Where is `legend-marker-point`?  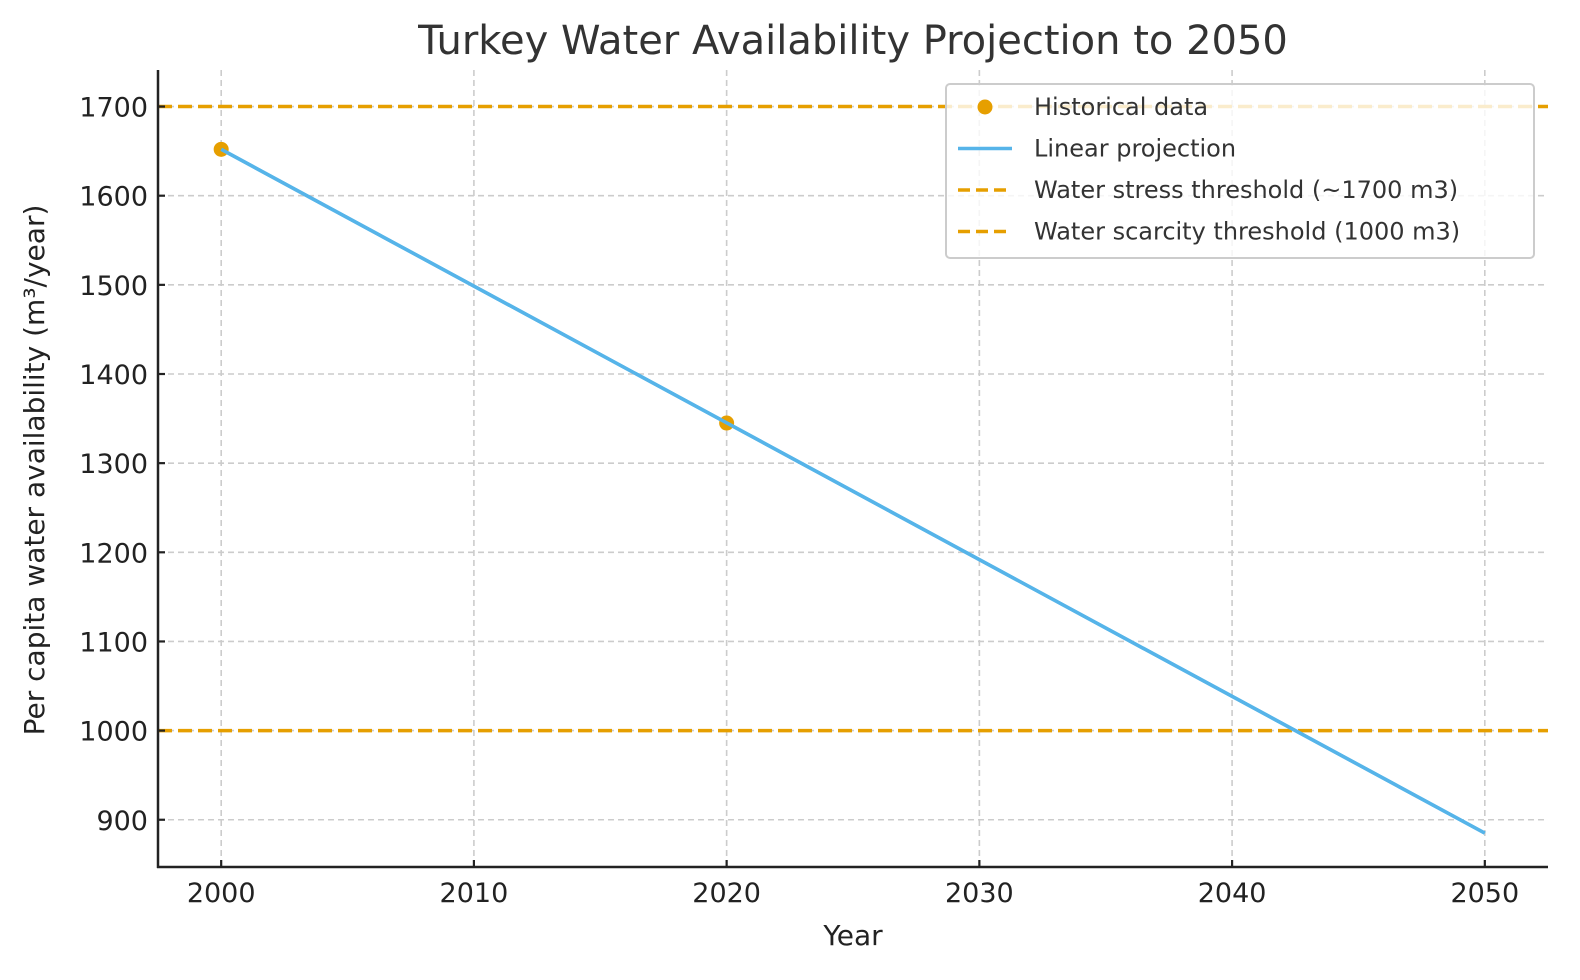
legend-marker-point is located at coordinates (985, 107).